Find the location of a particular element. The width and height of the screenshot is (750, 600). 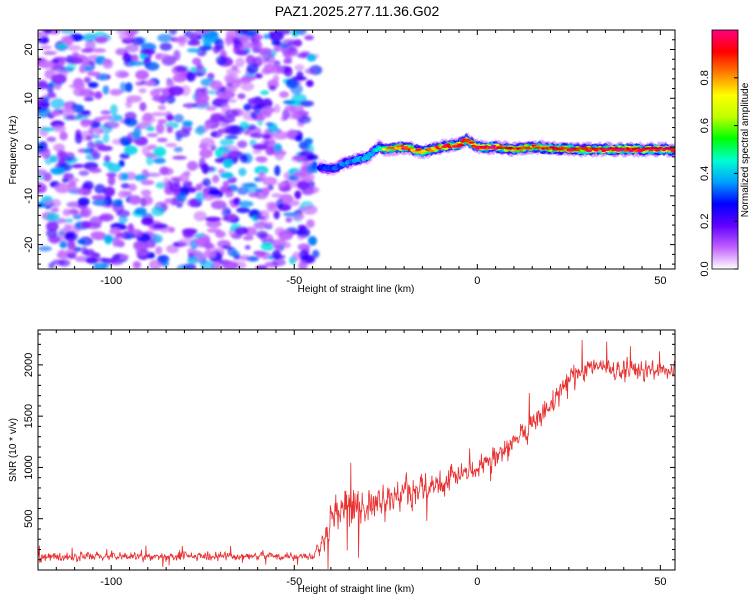

snr-y-tick-labels: 500 1000 1500 2000 is located at coordinates (29, 440).